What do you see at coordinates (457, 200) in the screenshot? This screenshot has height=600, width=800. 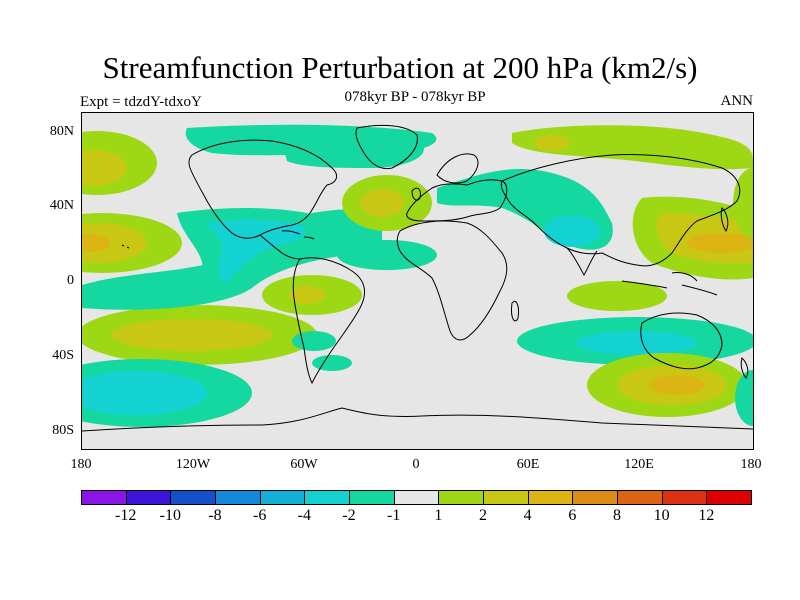 I see `coast-europe` at bounding box center [457, 200].